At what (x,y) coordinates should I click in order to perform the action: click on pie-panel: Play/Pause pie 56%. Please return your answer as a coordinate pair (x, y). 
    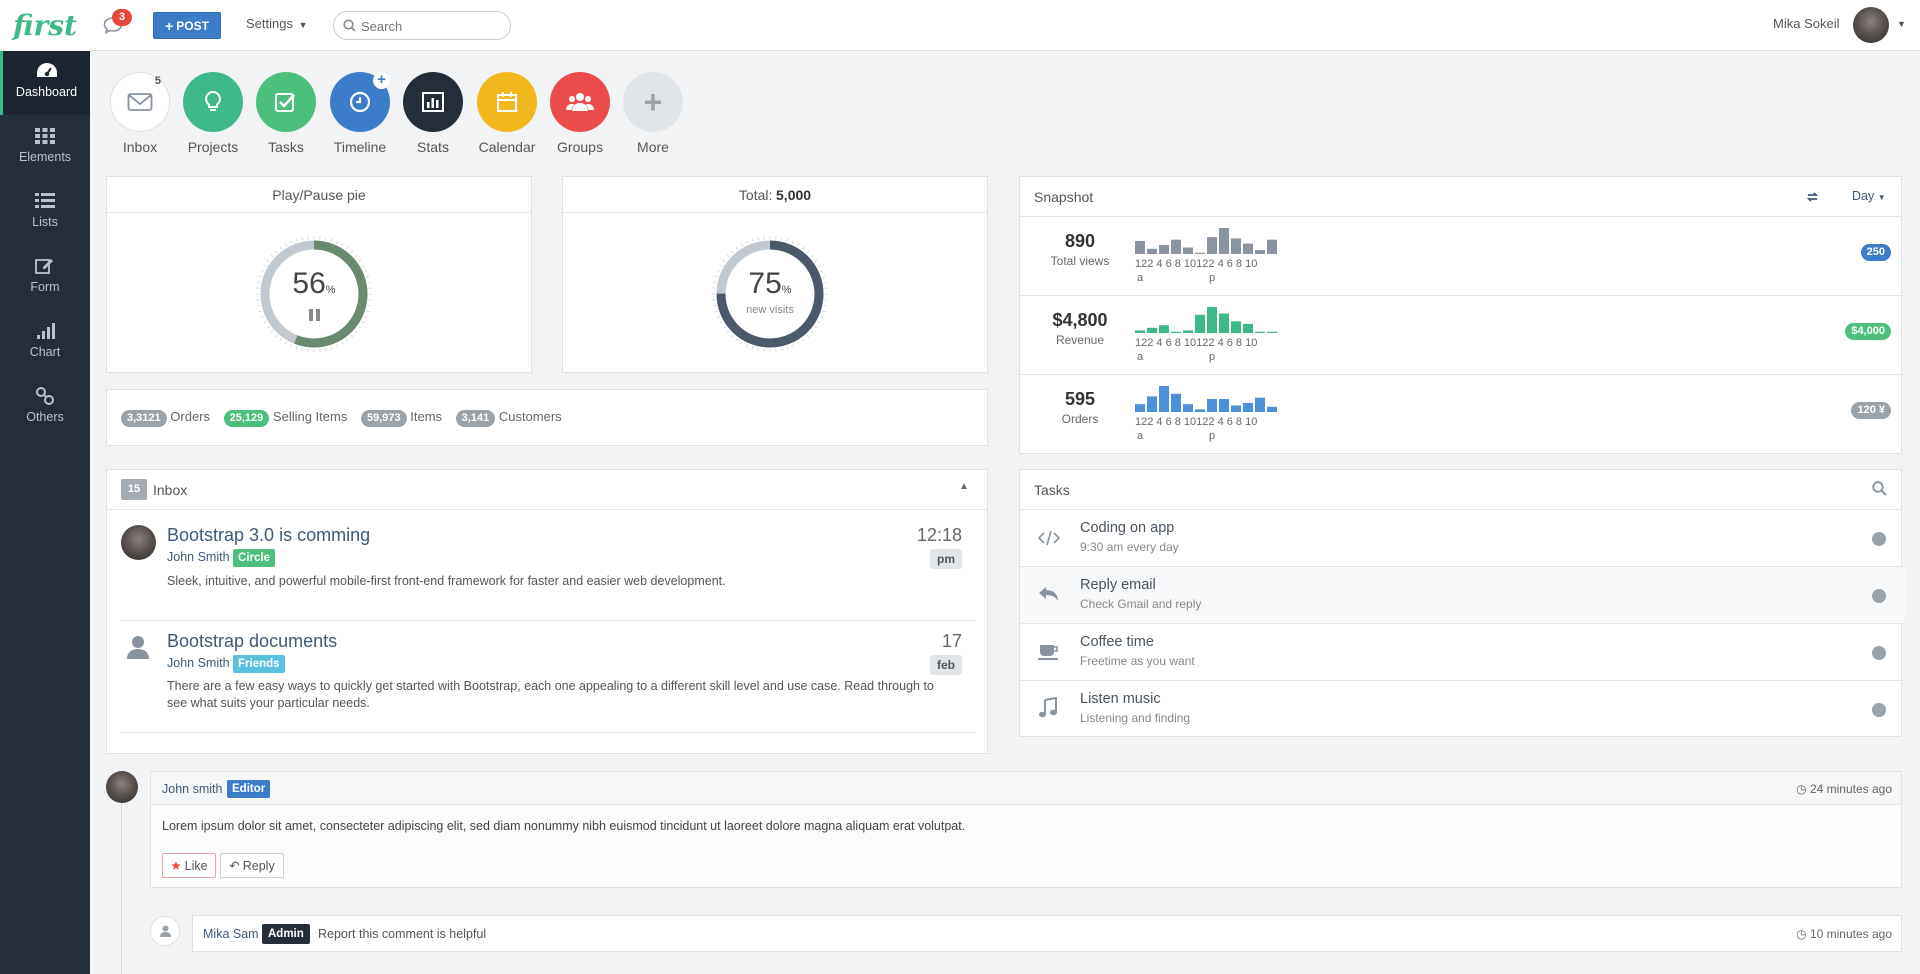
    Looking at the image, I should click on (319, 274).